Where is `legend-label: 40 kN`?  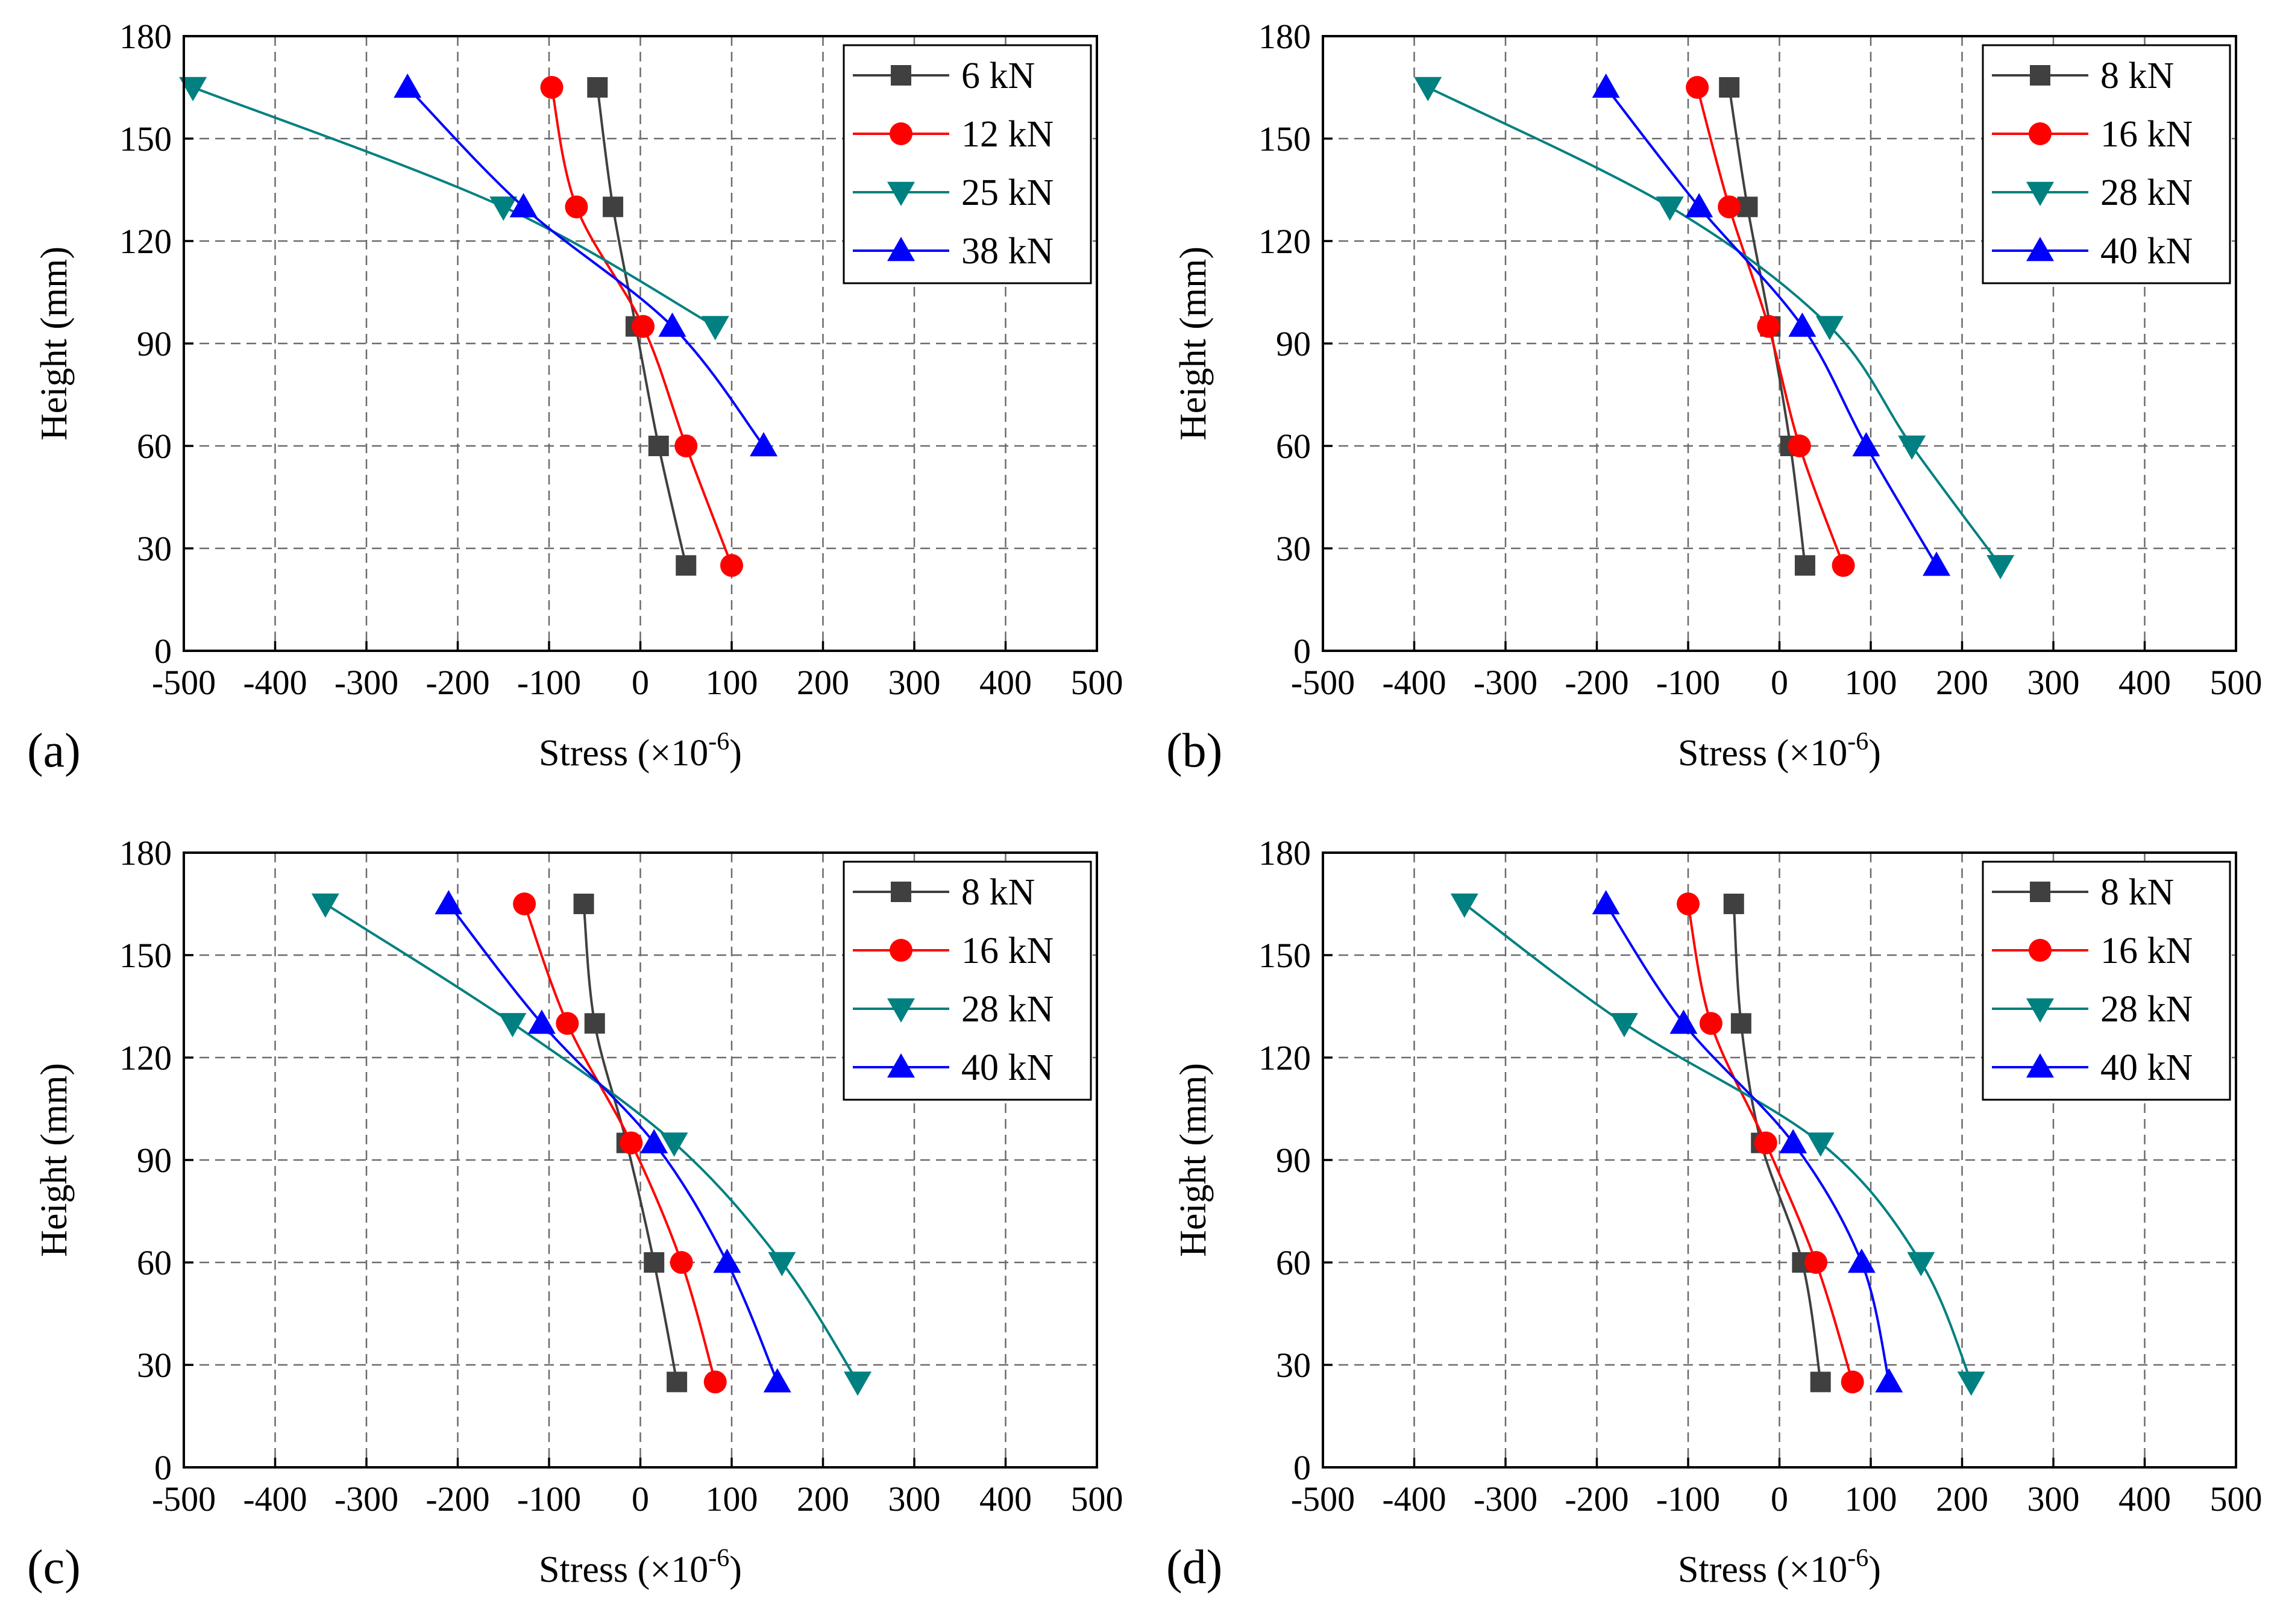
legend-label: 40 kN is located at coordinates (2146, 1067).